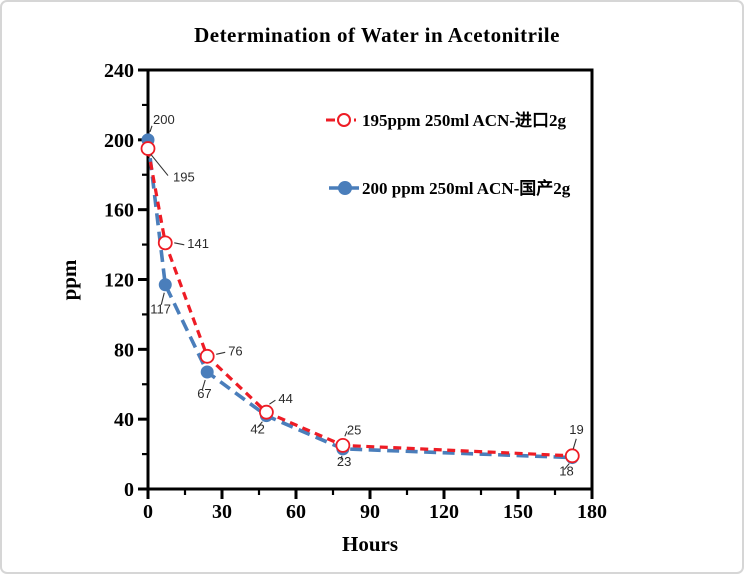  What do you see at coordinates (377, 35) in the screenshot?
I see `chart-title: Determination of Water in Acetonitrile` at bounding box center [377, 35].